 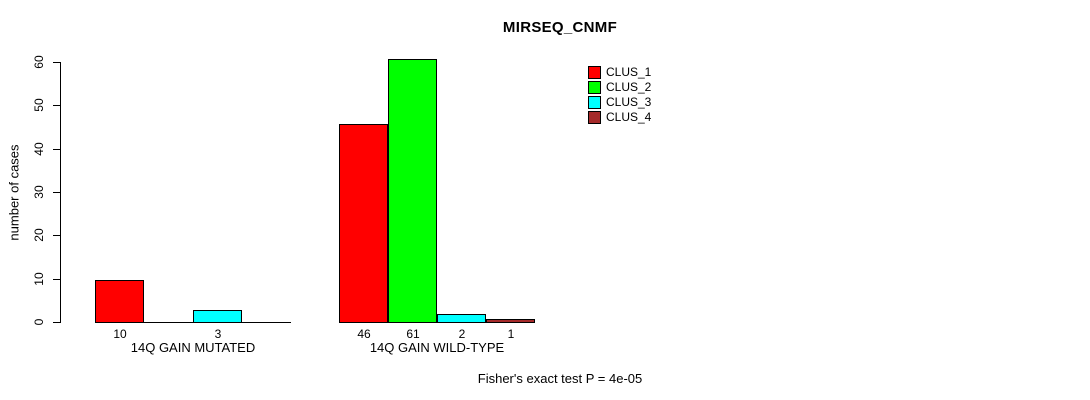 I want to click on legend-label: CLUS_1, so click(x=629, y=72).